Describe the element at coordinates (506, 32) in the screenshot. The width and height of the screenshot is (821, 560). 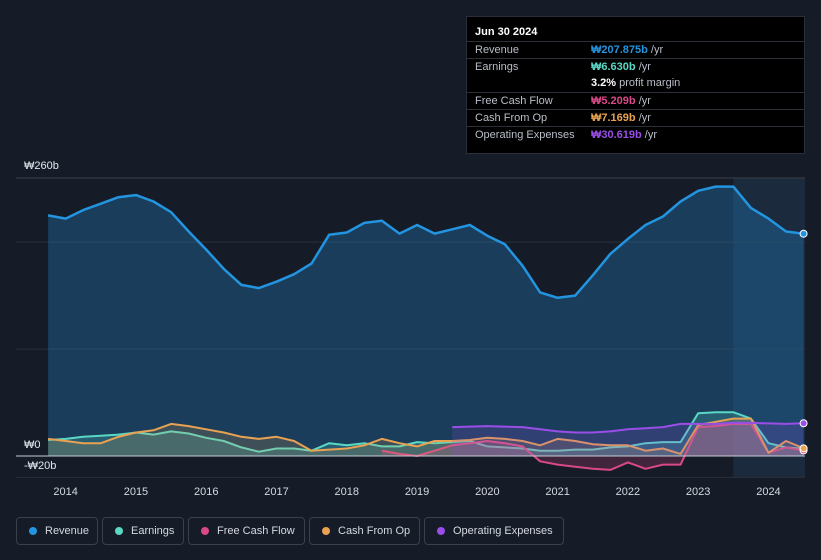
I see `tooltip-date: Jun 30 2024` at that location.